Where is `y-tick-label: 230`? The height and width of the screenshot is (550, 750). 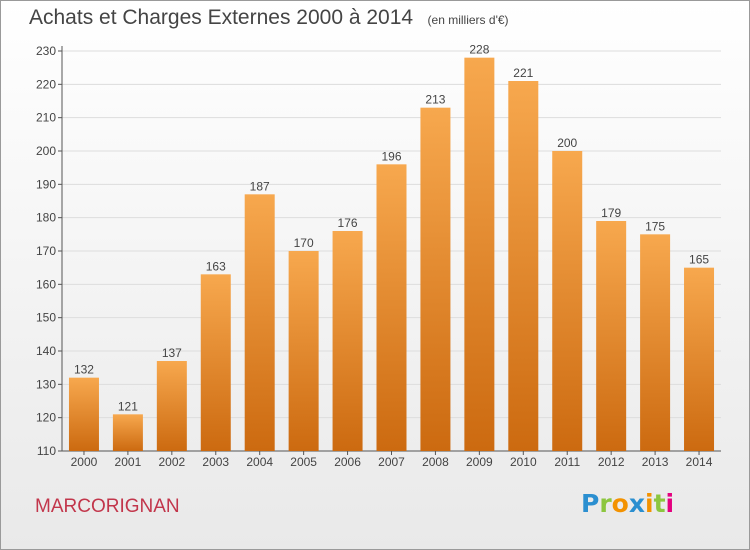
y-tick-label: 230 is located at coordinates (46, 51).